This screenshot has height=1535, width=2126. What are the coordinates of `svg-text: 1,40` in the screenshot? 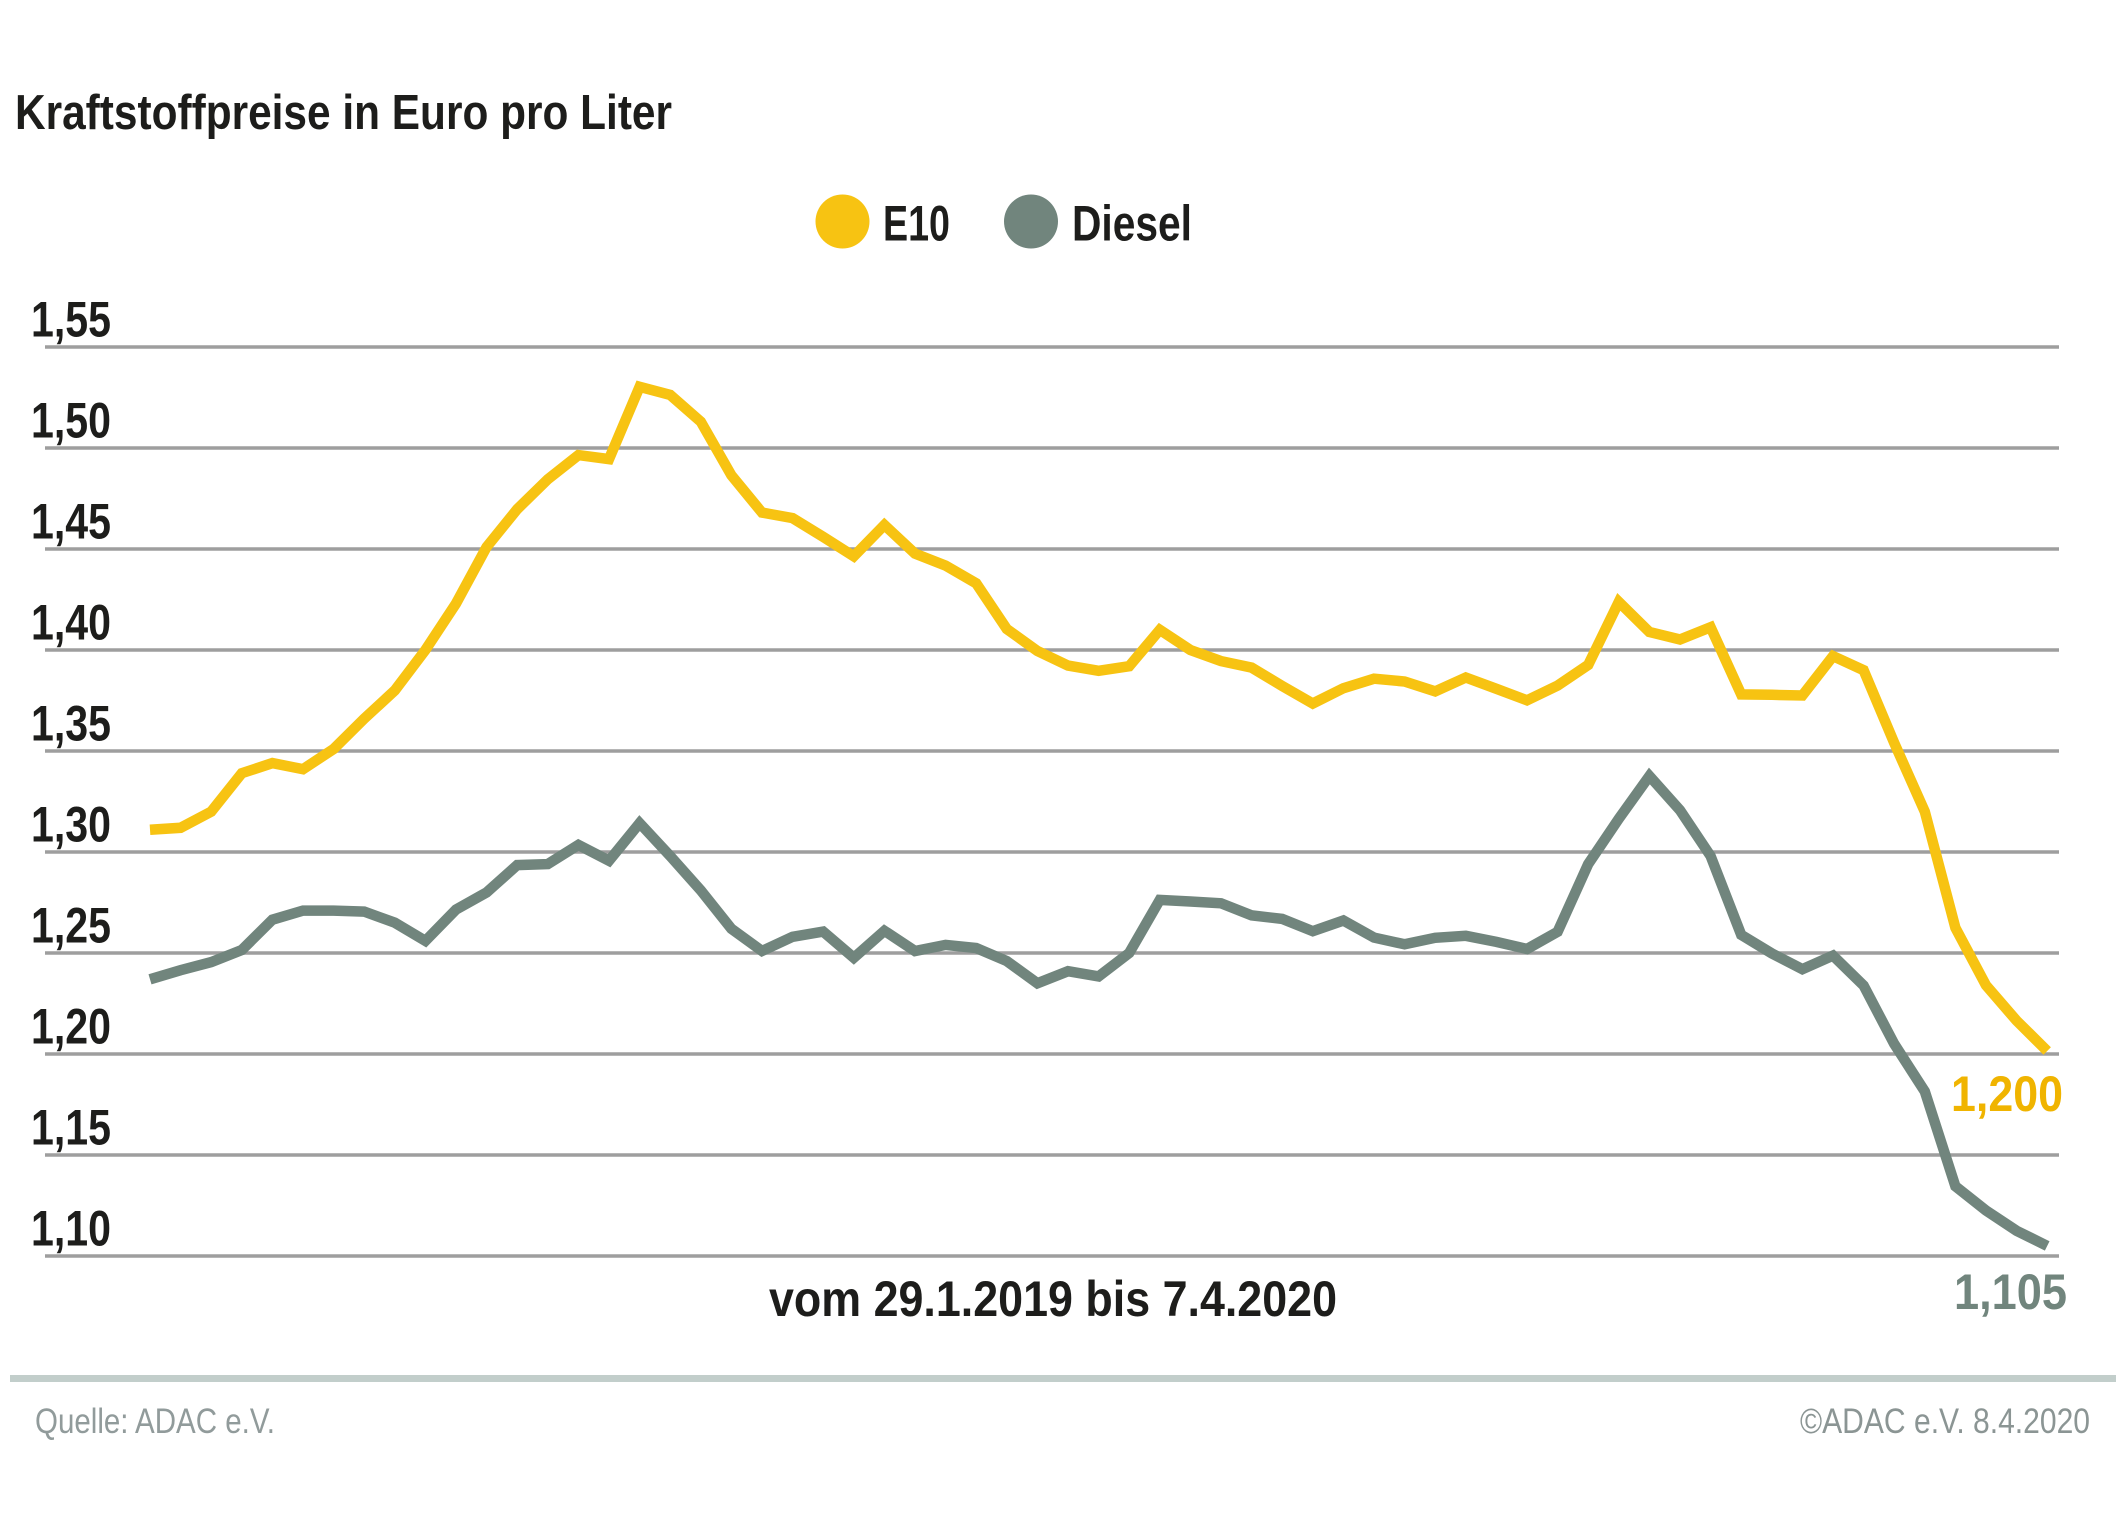 It's located at (71, 623).